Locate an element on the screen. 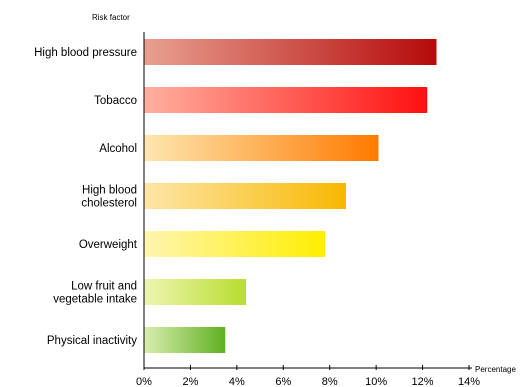 The width and height of the screenshot is (525, 387). x-tick-label: 12% is located at coordinates (423, 381).